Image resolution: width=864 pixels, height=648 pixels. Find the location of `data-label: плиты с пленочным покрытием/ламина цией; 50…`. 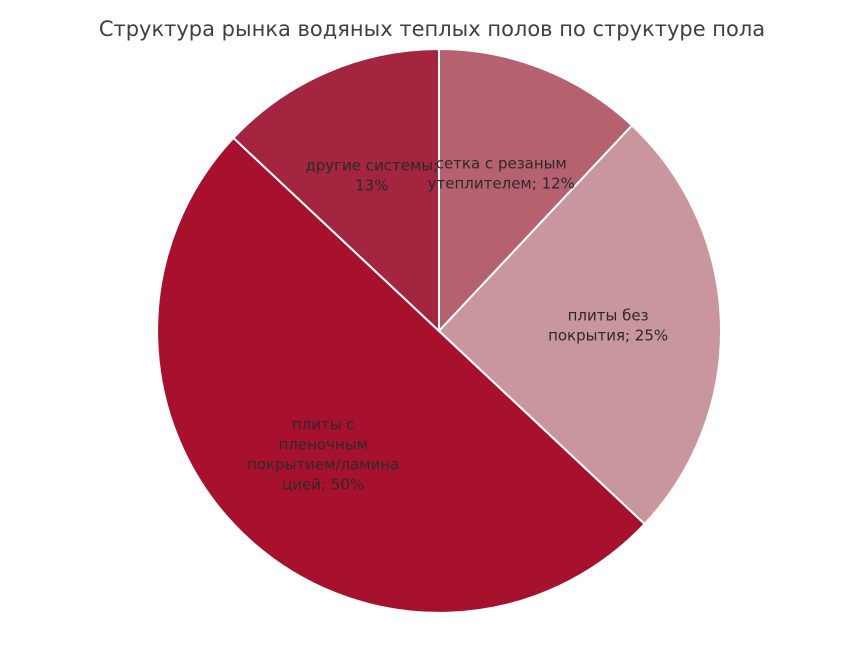

data-label: плиты с пленочным покрытием/ламина цией; 50… is located at coordinates (323, 454).